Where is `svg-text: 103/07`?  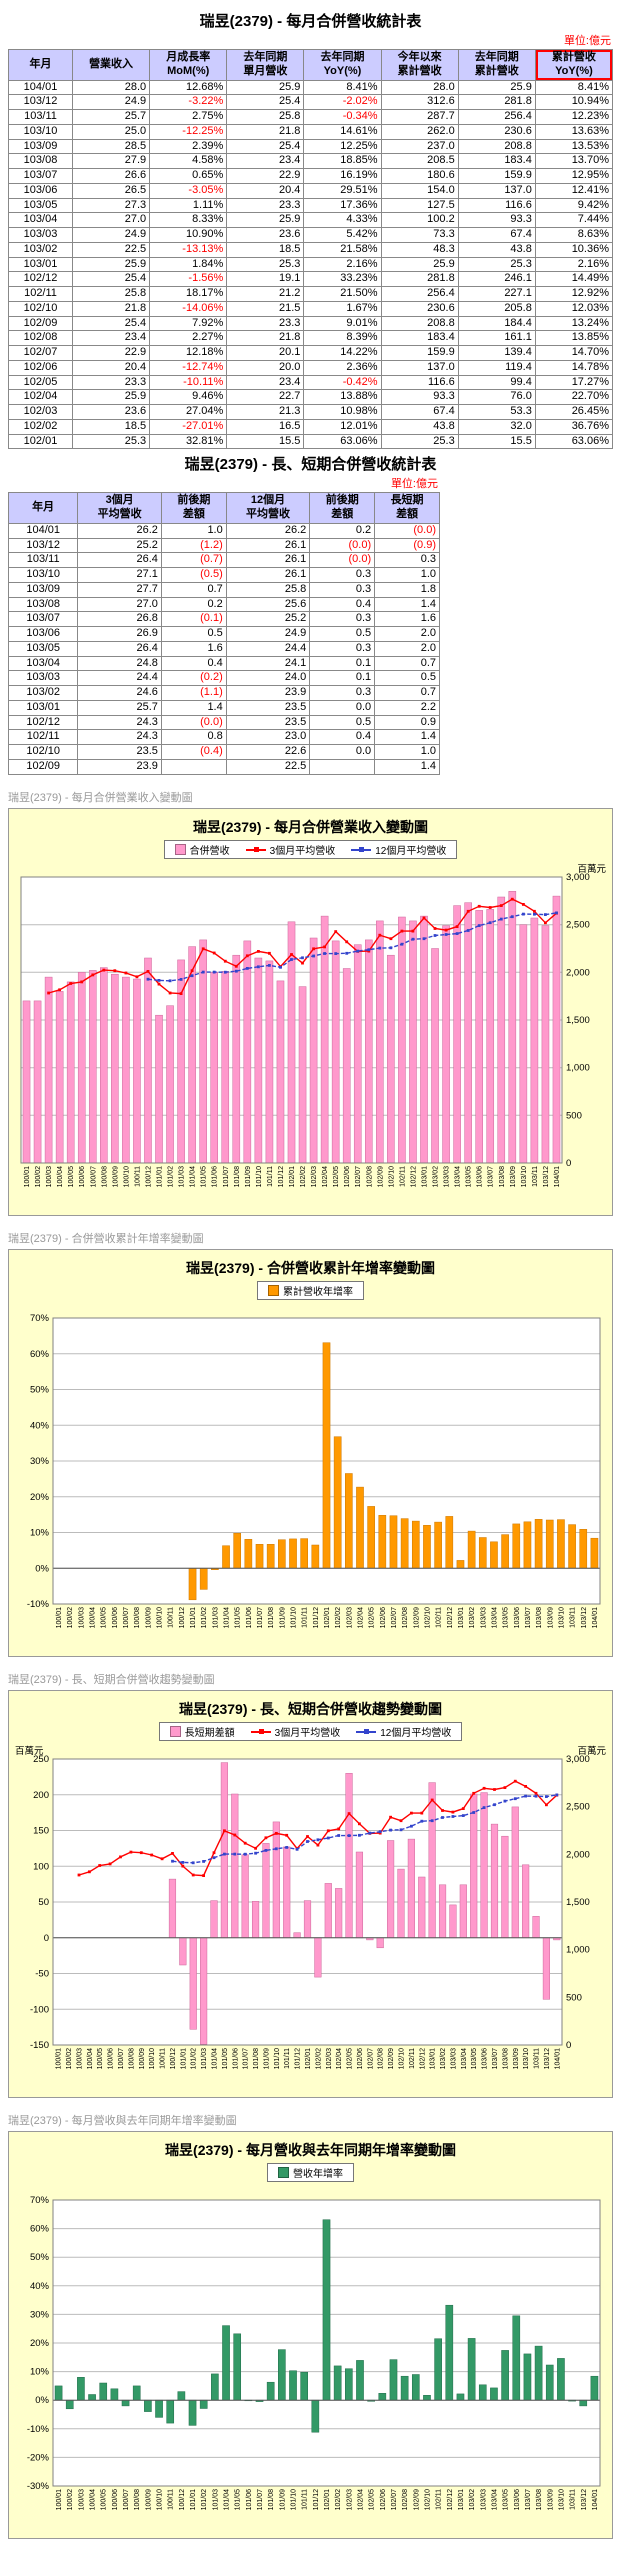 svg-text: 103/07 is located at coordinates (528, 1617).